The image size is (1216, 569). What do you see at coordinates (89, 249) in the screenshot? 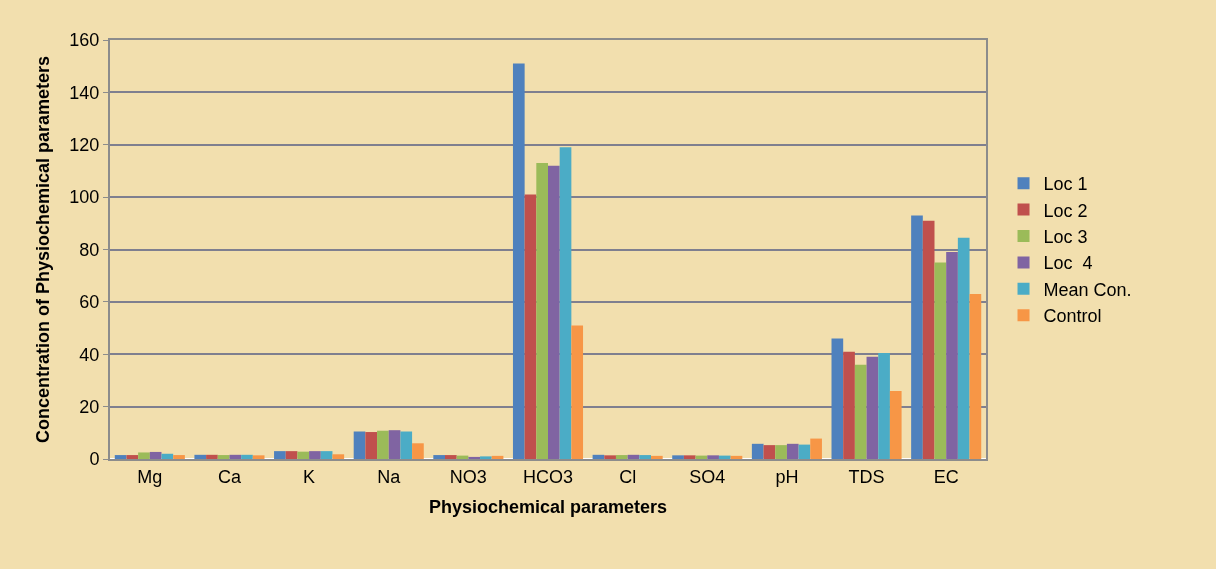
I see `y-tick-label: 80` at bounding box center [89, 249].